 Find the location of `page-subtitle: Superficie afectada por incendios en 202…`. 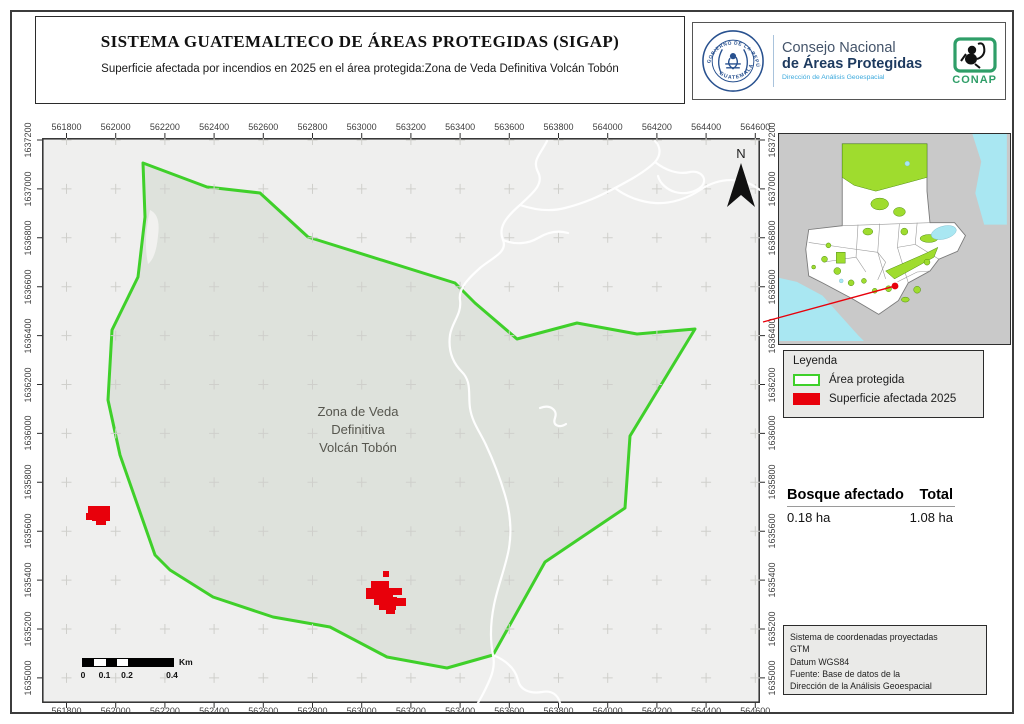

page-subtitle: Superficie afectada por incendios en 202… is located at coordinates (360, 69).